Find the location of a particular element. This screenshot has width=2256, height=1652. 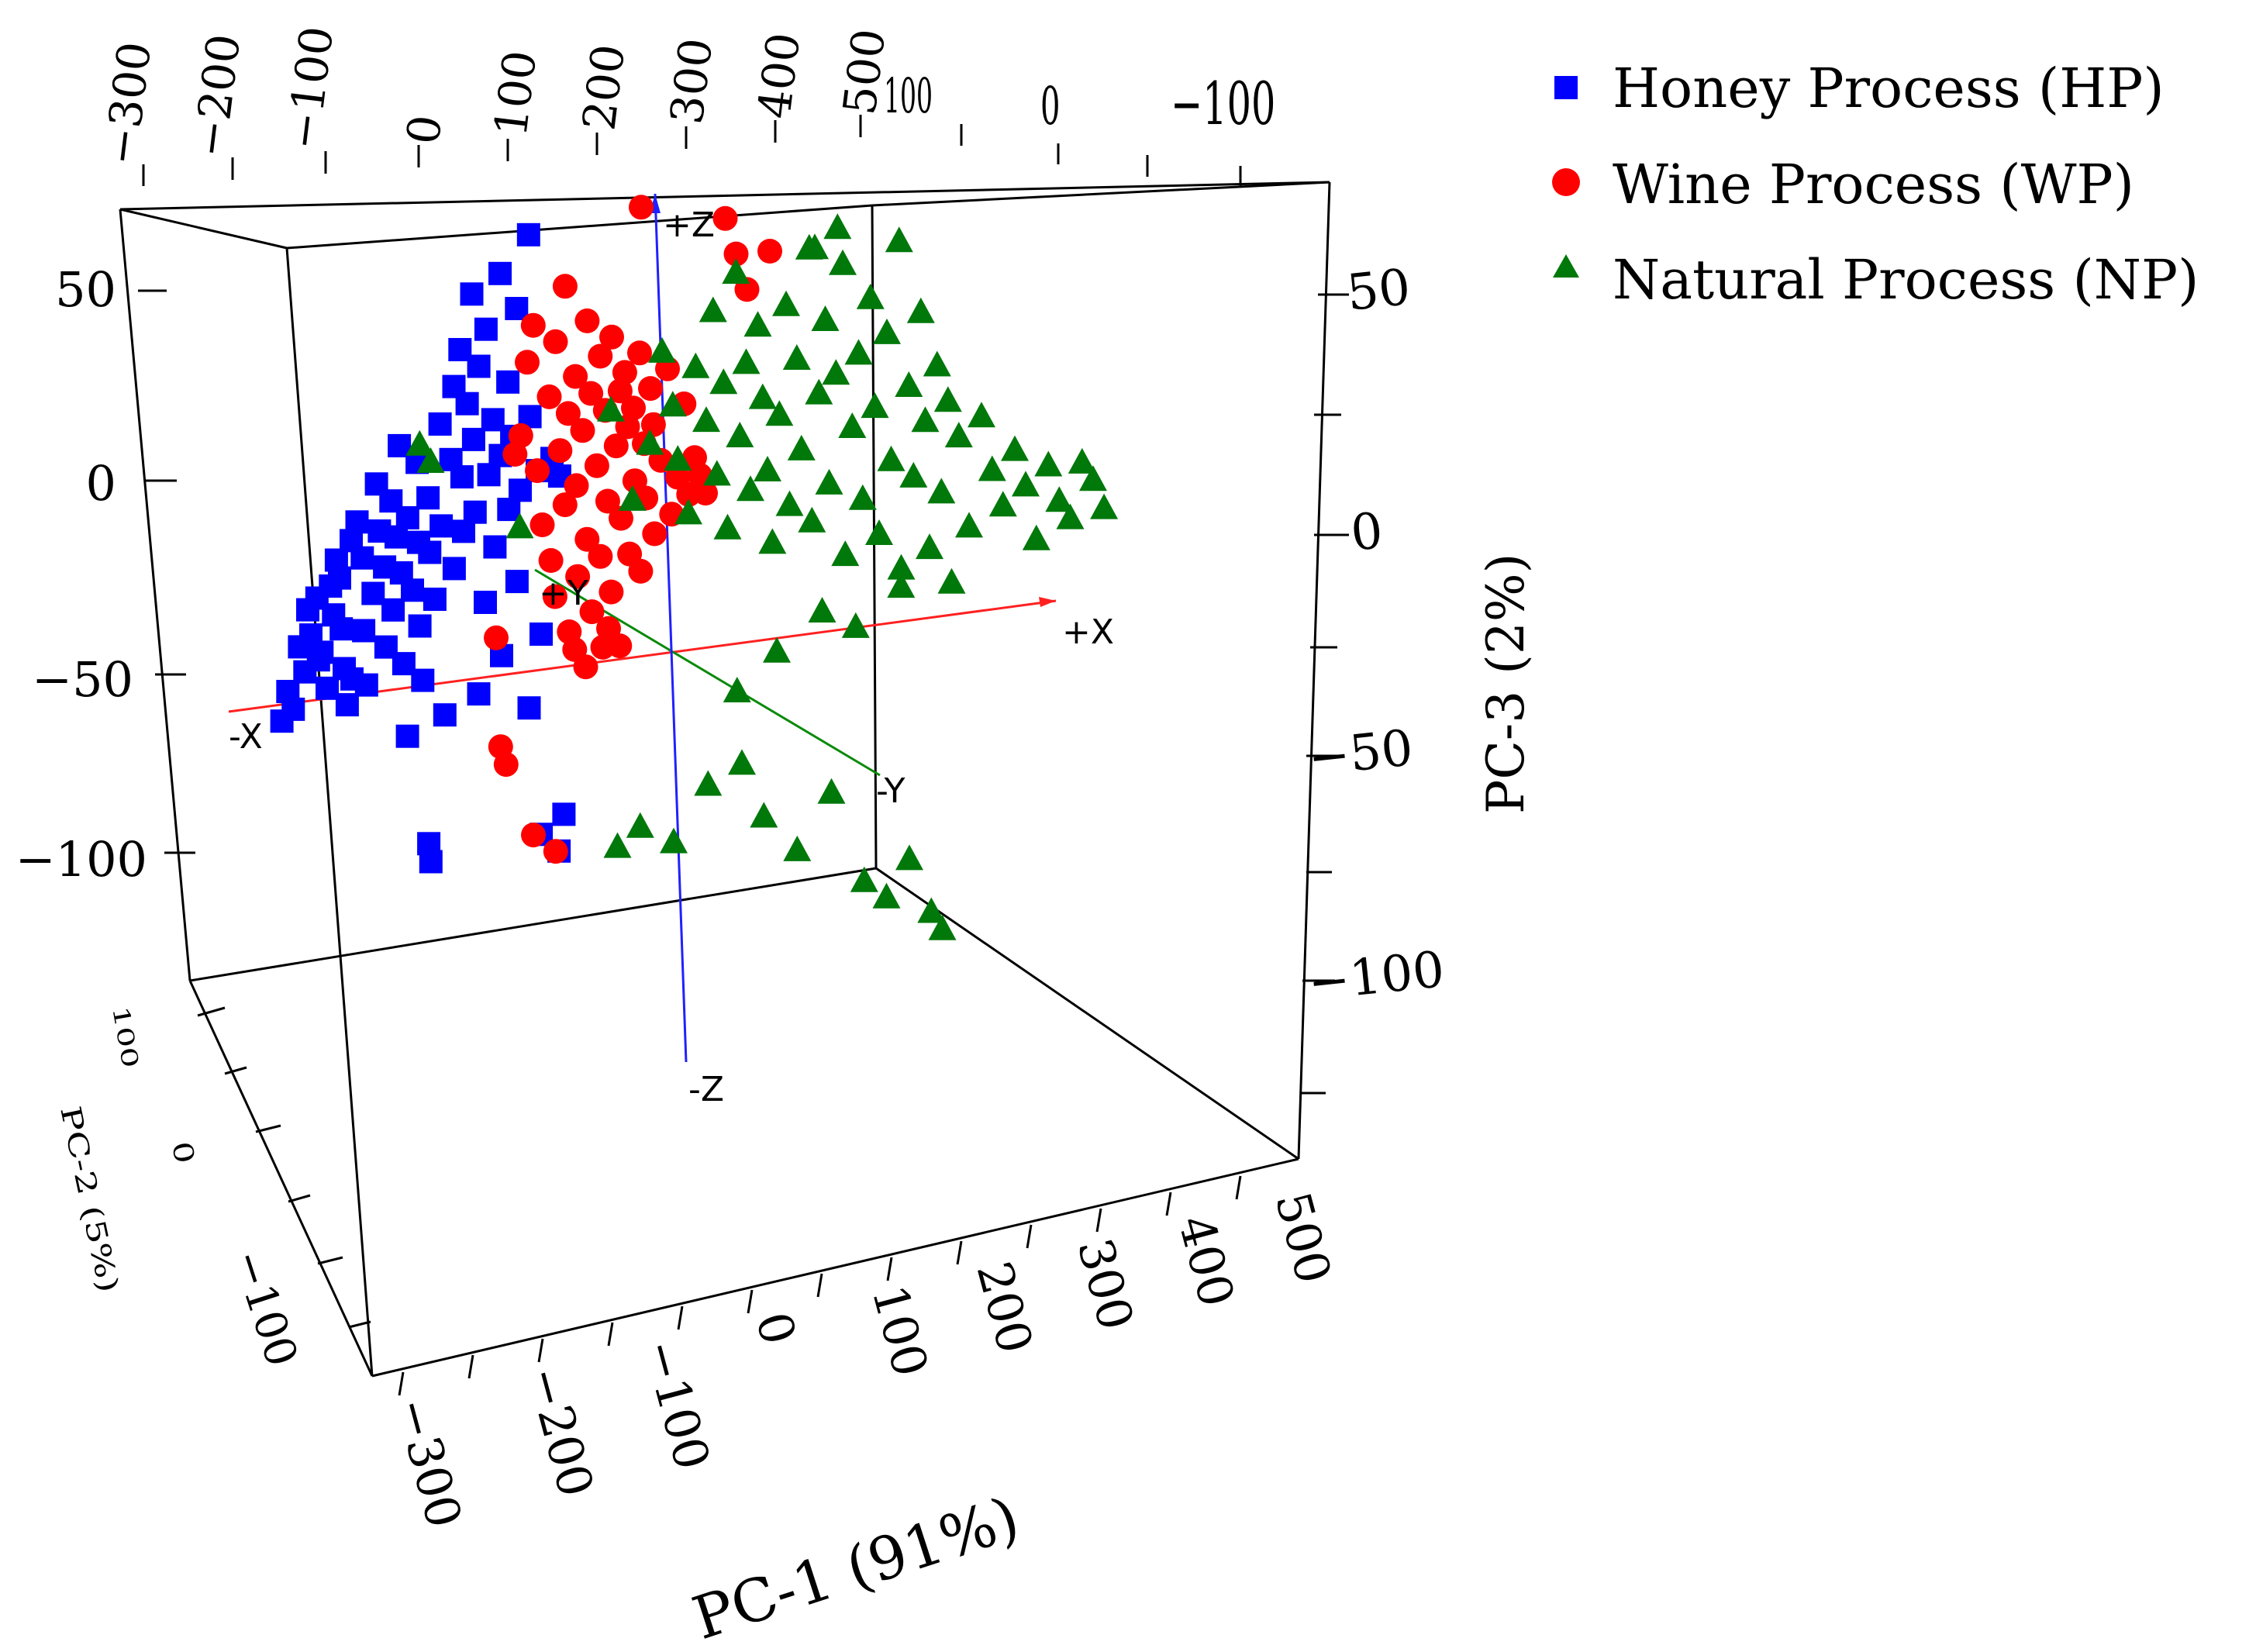

tick-label: 400 is located at coordinates (779, 76).